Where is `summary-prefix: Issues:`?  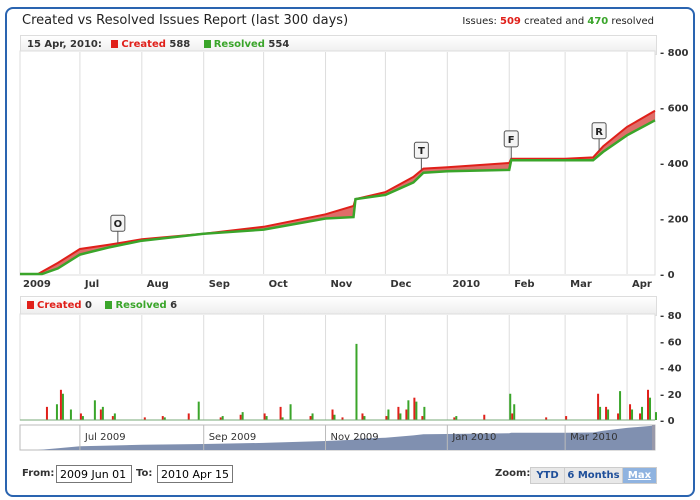 summary-prefix: Issues: is located at coordinates (479, 21).